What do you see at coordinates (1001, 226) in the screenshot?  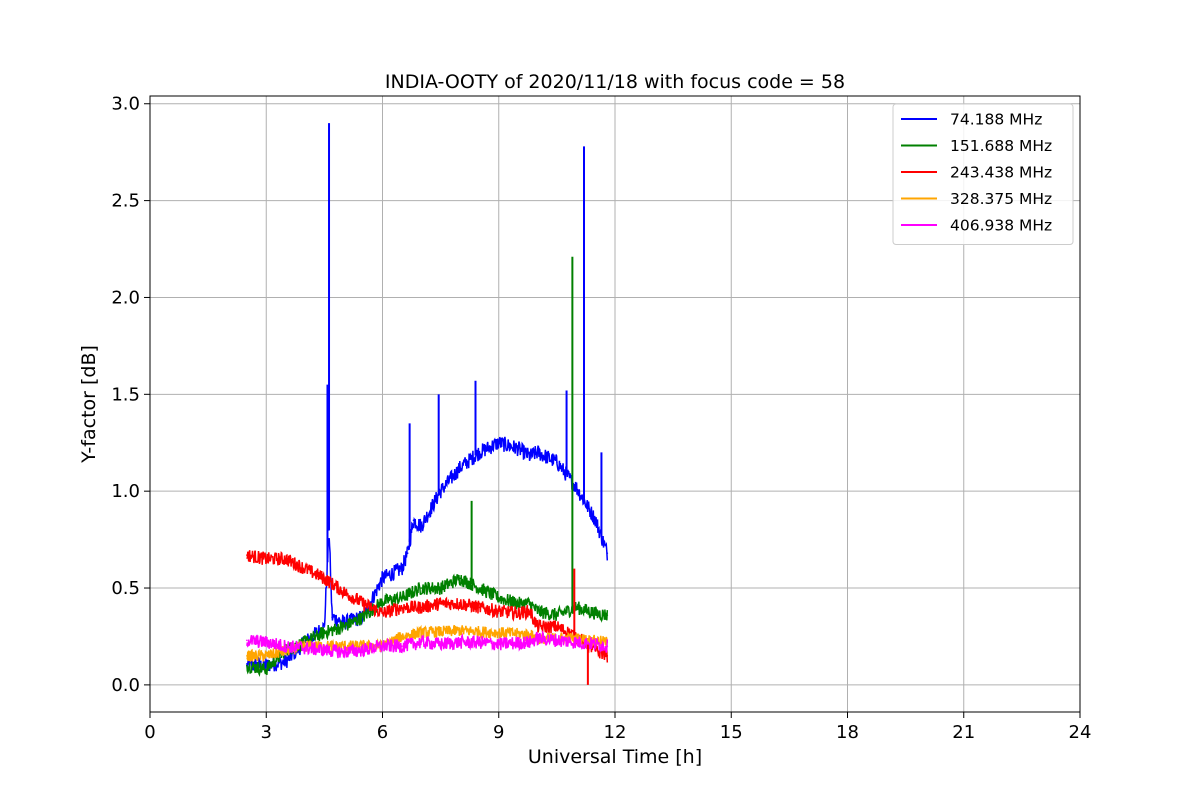 I see `legend-label: 406.938 MHz` at bounding box center [1001, 226].